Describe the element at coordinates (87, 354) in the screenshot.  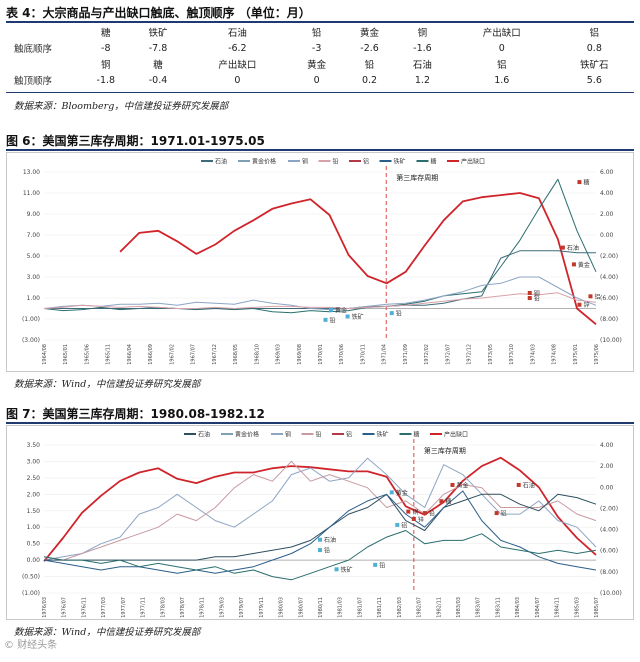
I see `x-tick: 1965/06` at that location.